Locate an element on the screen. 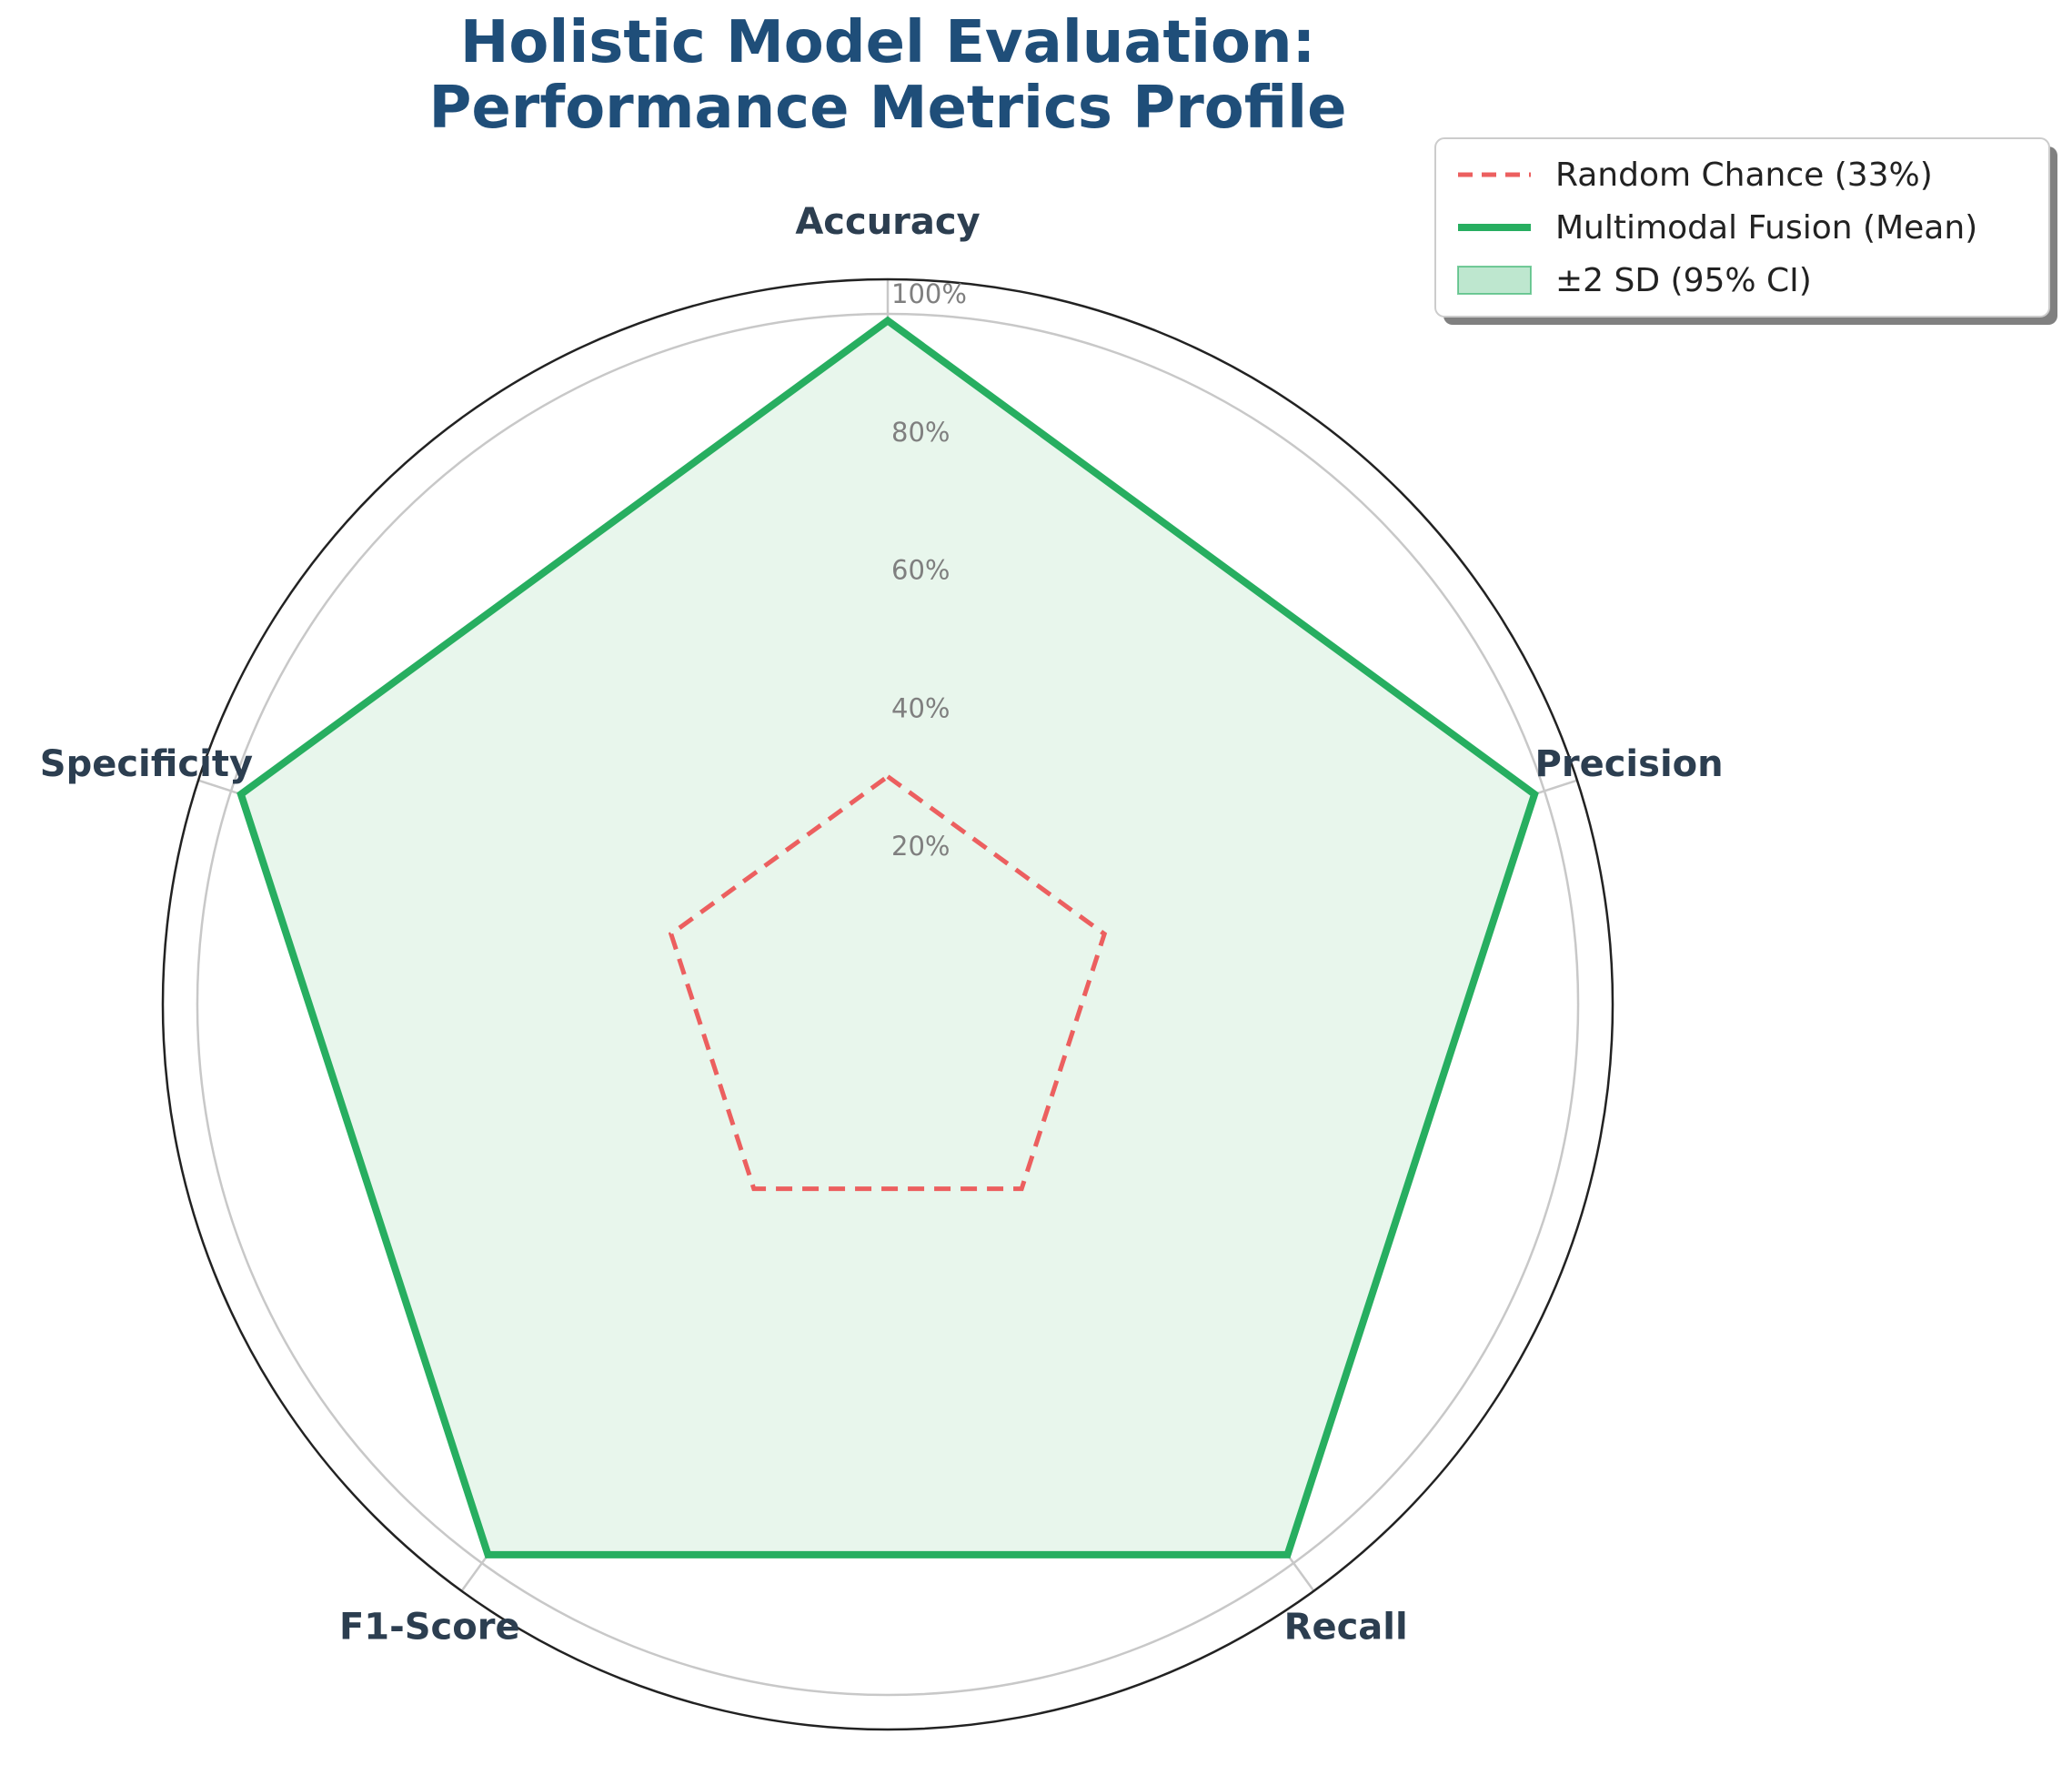 The image size is (2072, 1765). axis-label-precision: Precision is located at coordinates (1630, 764).